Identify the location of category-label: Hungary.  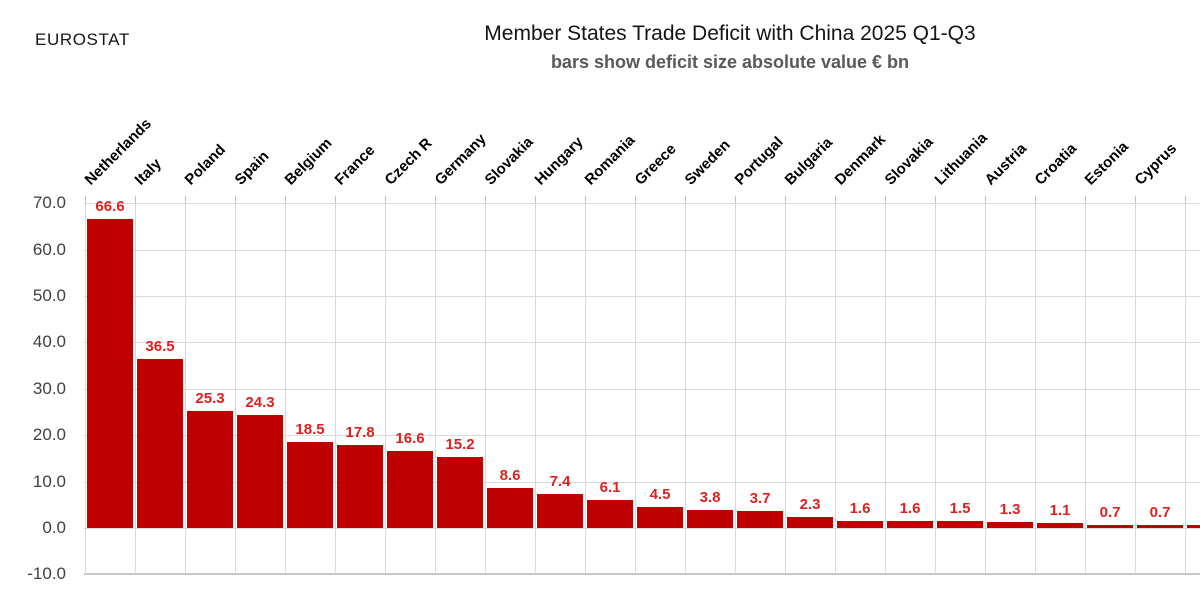
(559, 161).